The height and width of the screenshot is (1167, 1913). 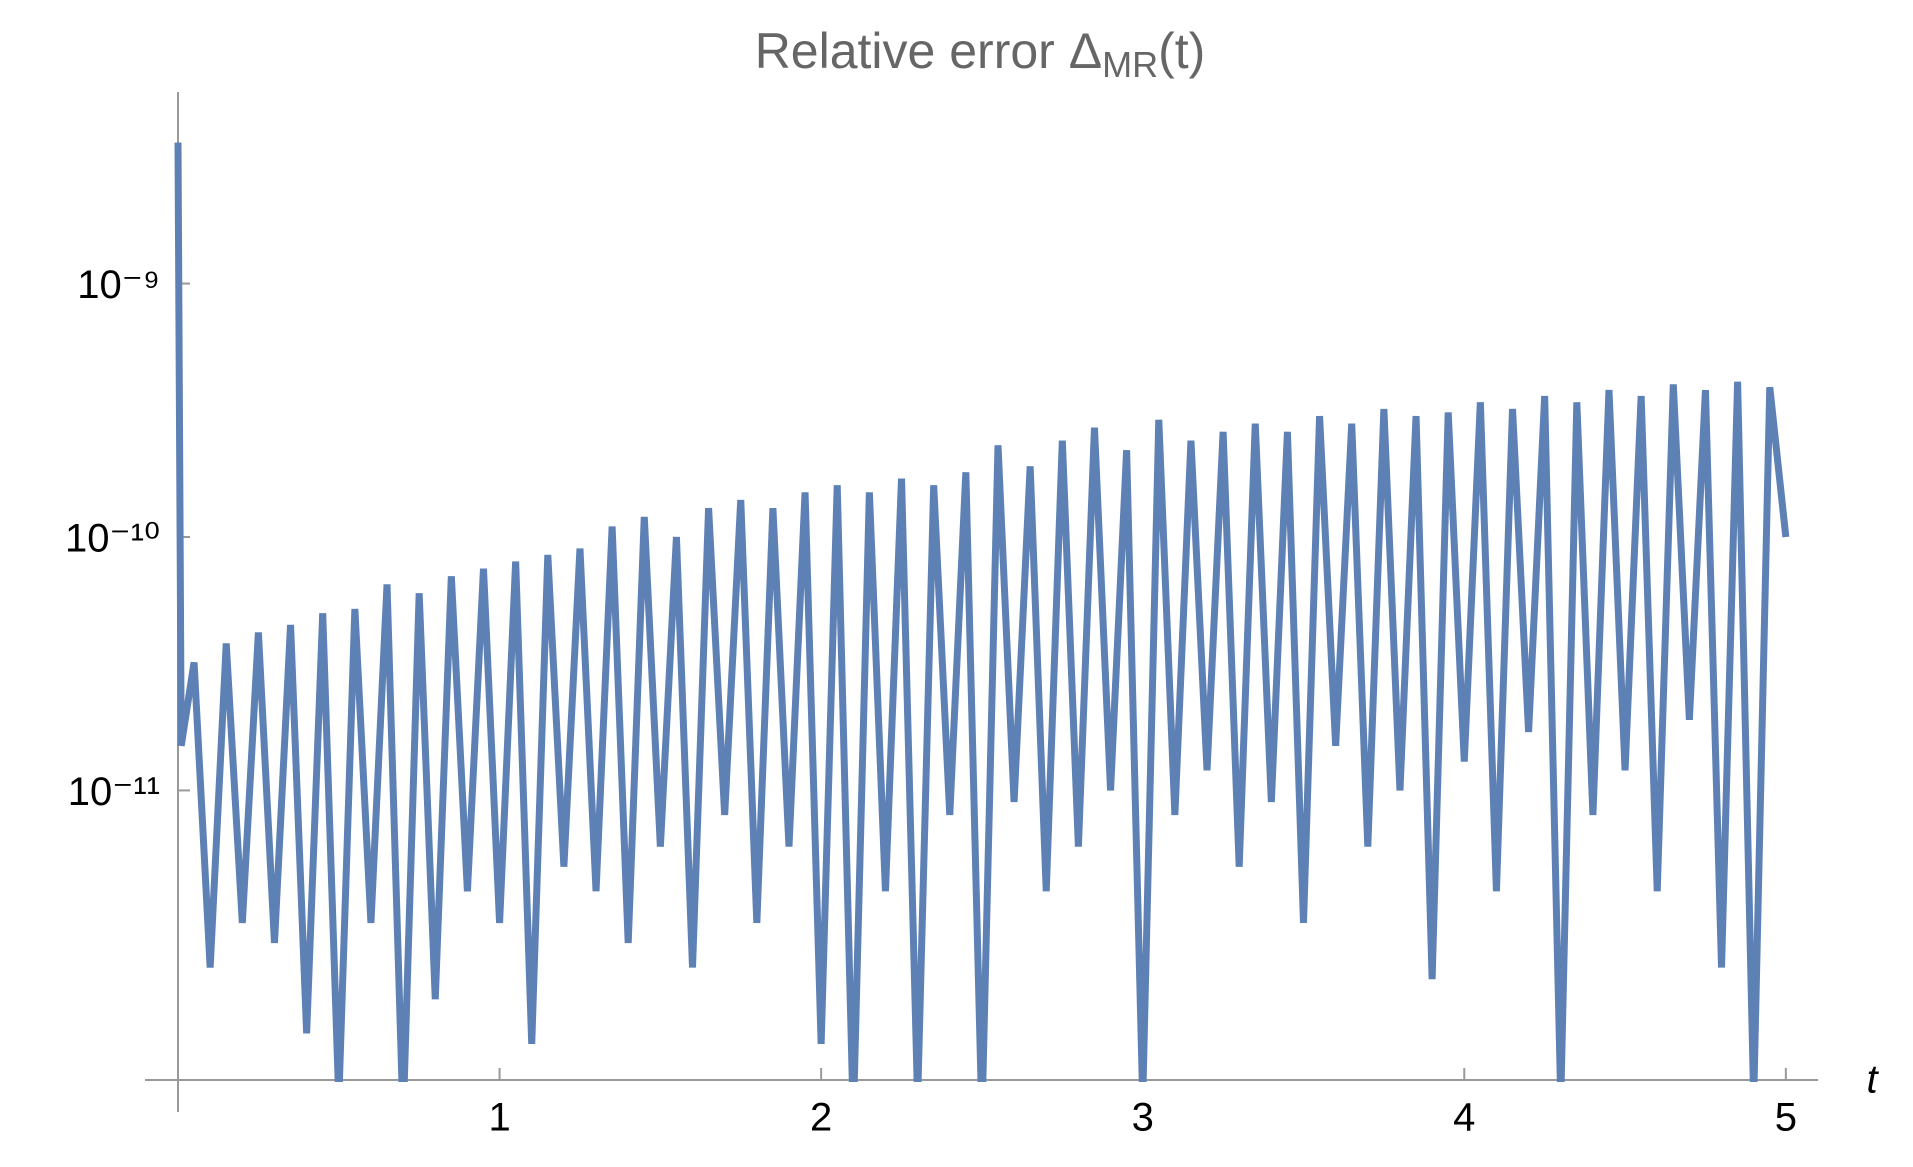 What do you see at coordinates (112, 539) in the screenshot?
I see `y-tick-label: 10⁻¹⁰` at bounding box center [112, 539].